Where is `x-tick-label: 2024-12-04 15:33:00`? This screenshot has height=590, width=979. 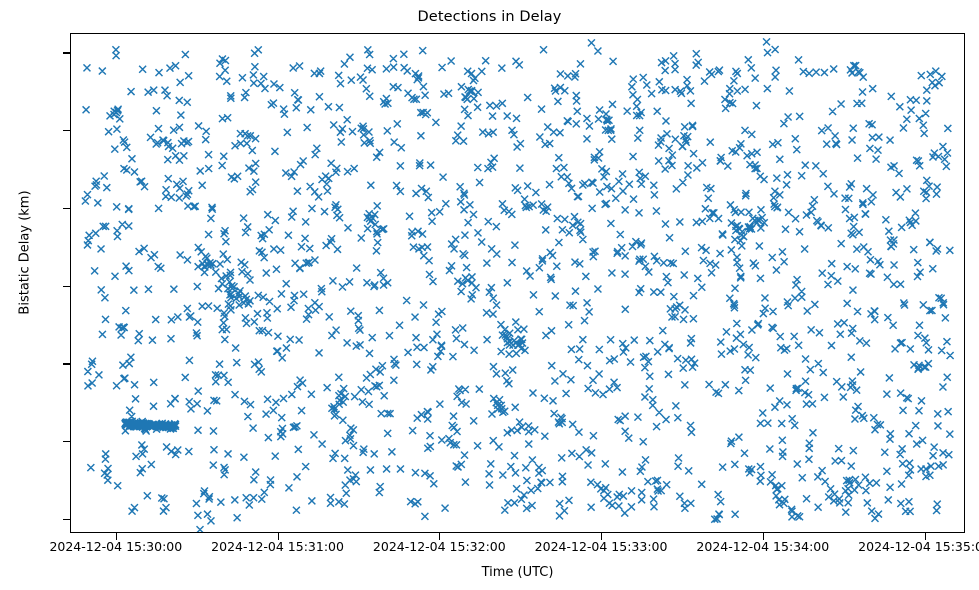
x-tick-label: 2024-12-04 15:33:00 is located at coordinates (601, 546).